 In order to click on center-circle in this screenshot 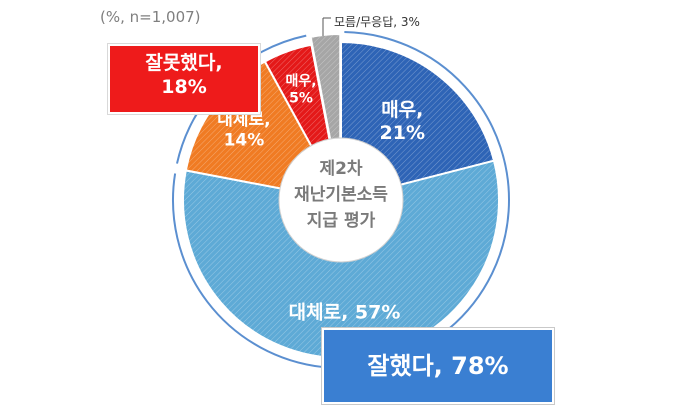, I will do `click(341, 200)`.